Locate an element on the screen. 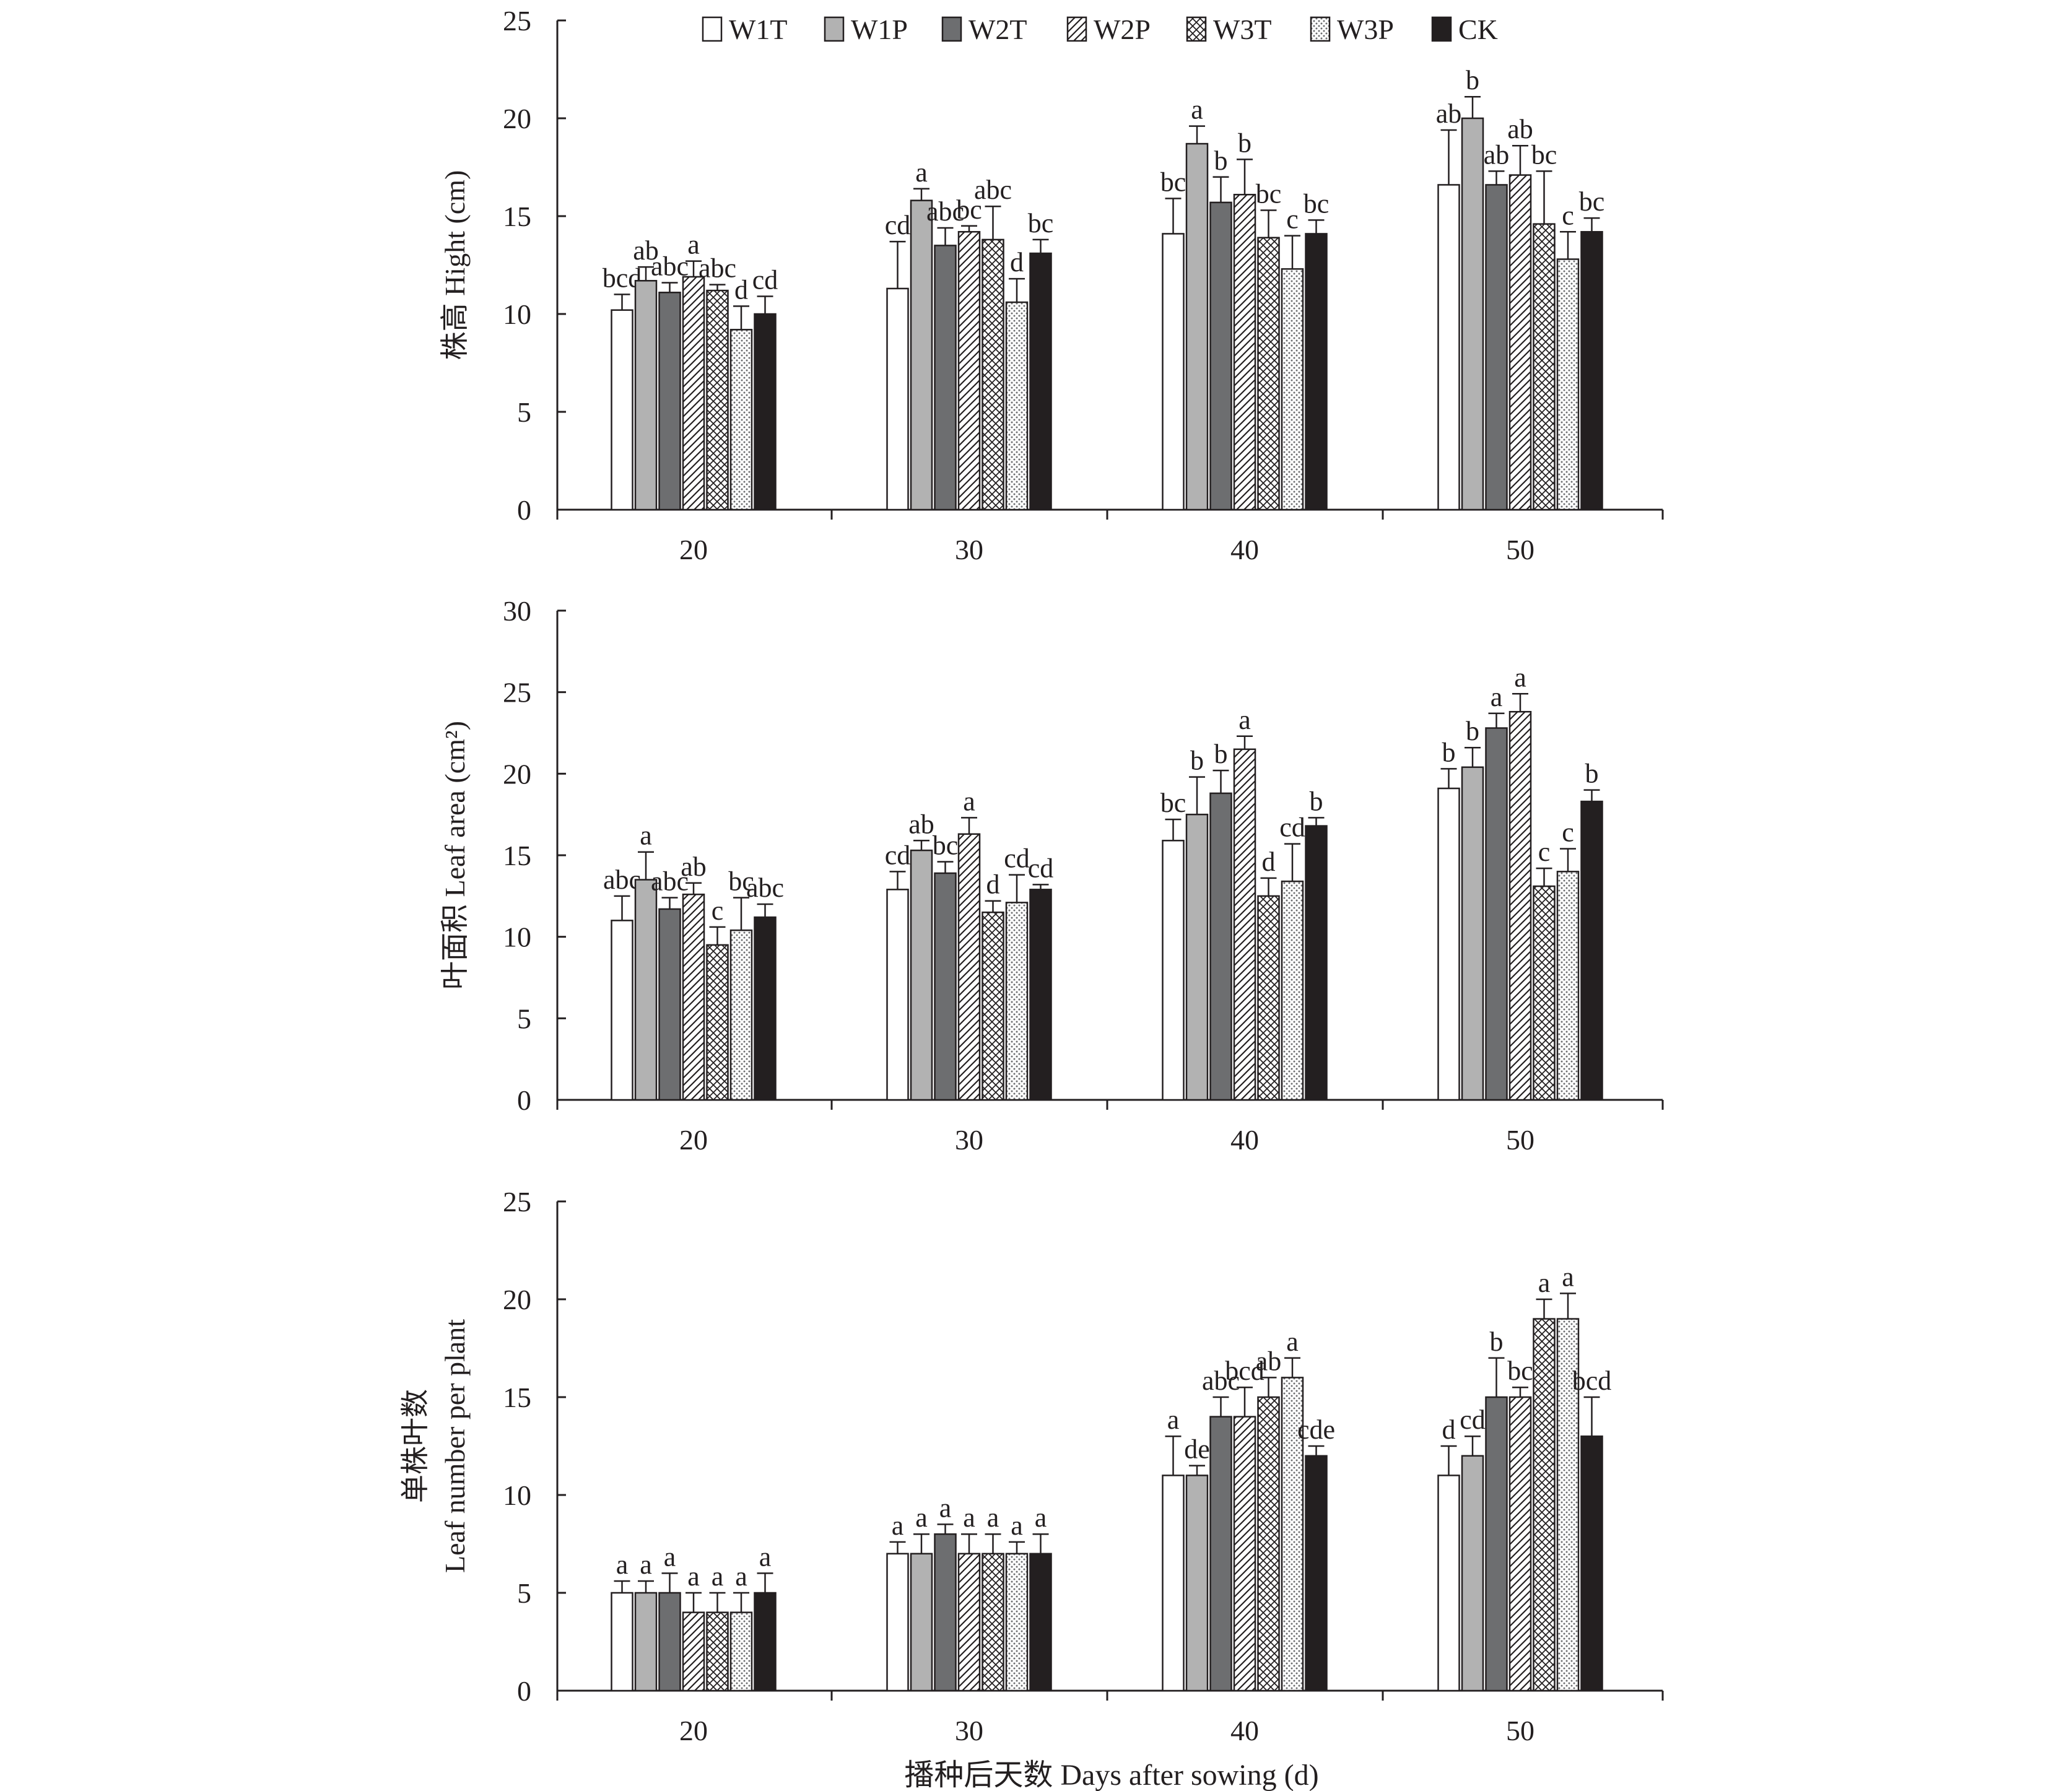 This screenshot has width=2072, height=1791. y-tick-label: 25 is located at coordinates (517, 693).